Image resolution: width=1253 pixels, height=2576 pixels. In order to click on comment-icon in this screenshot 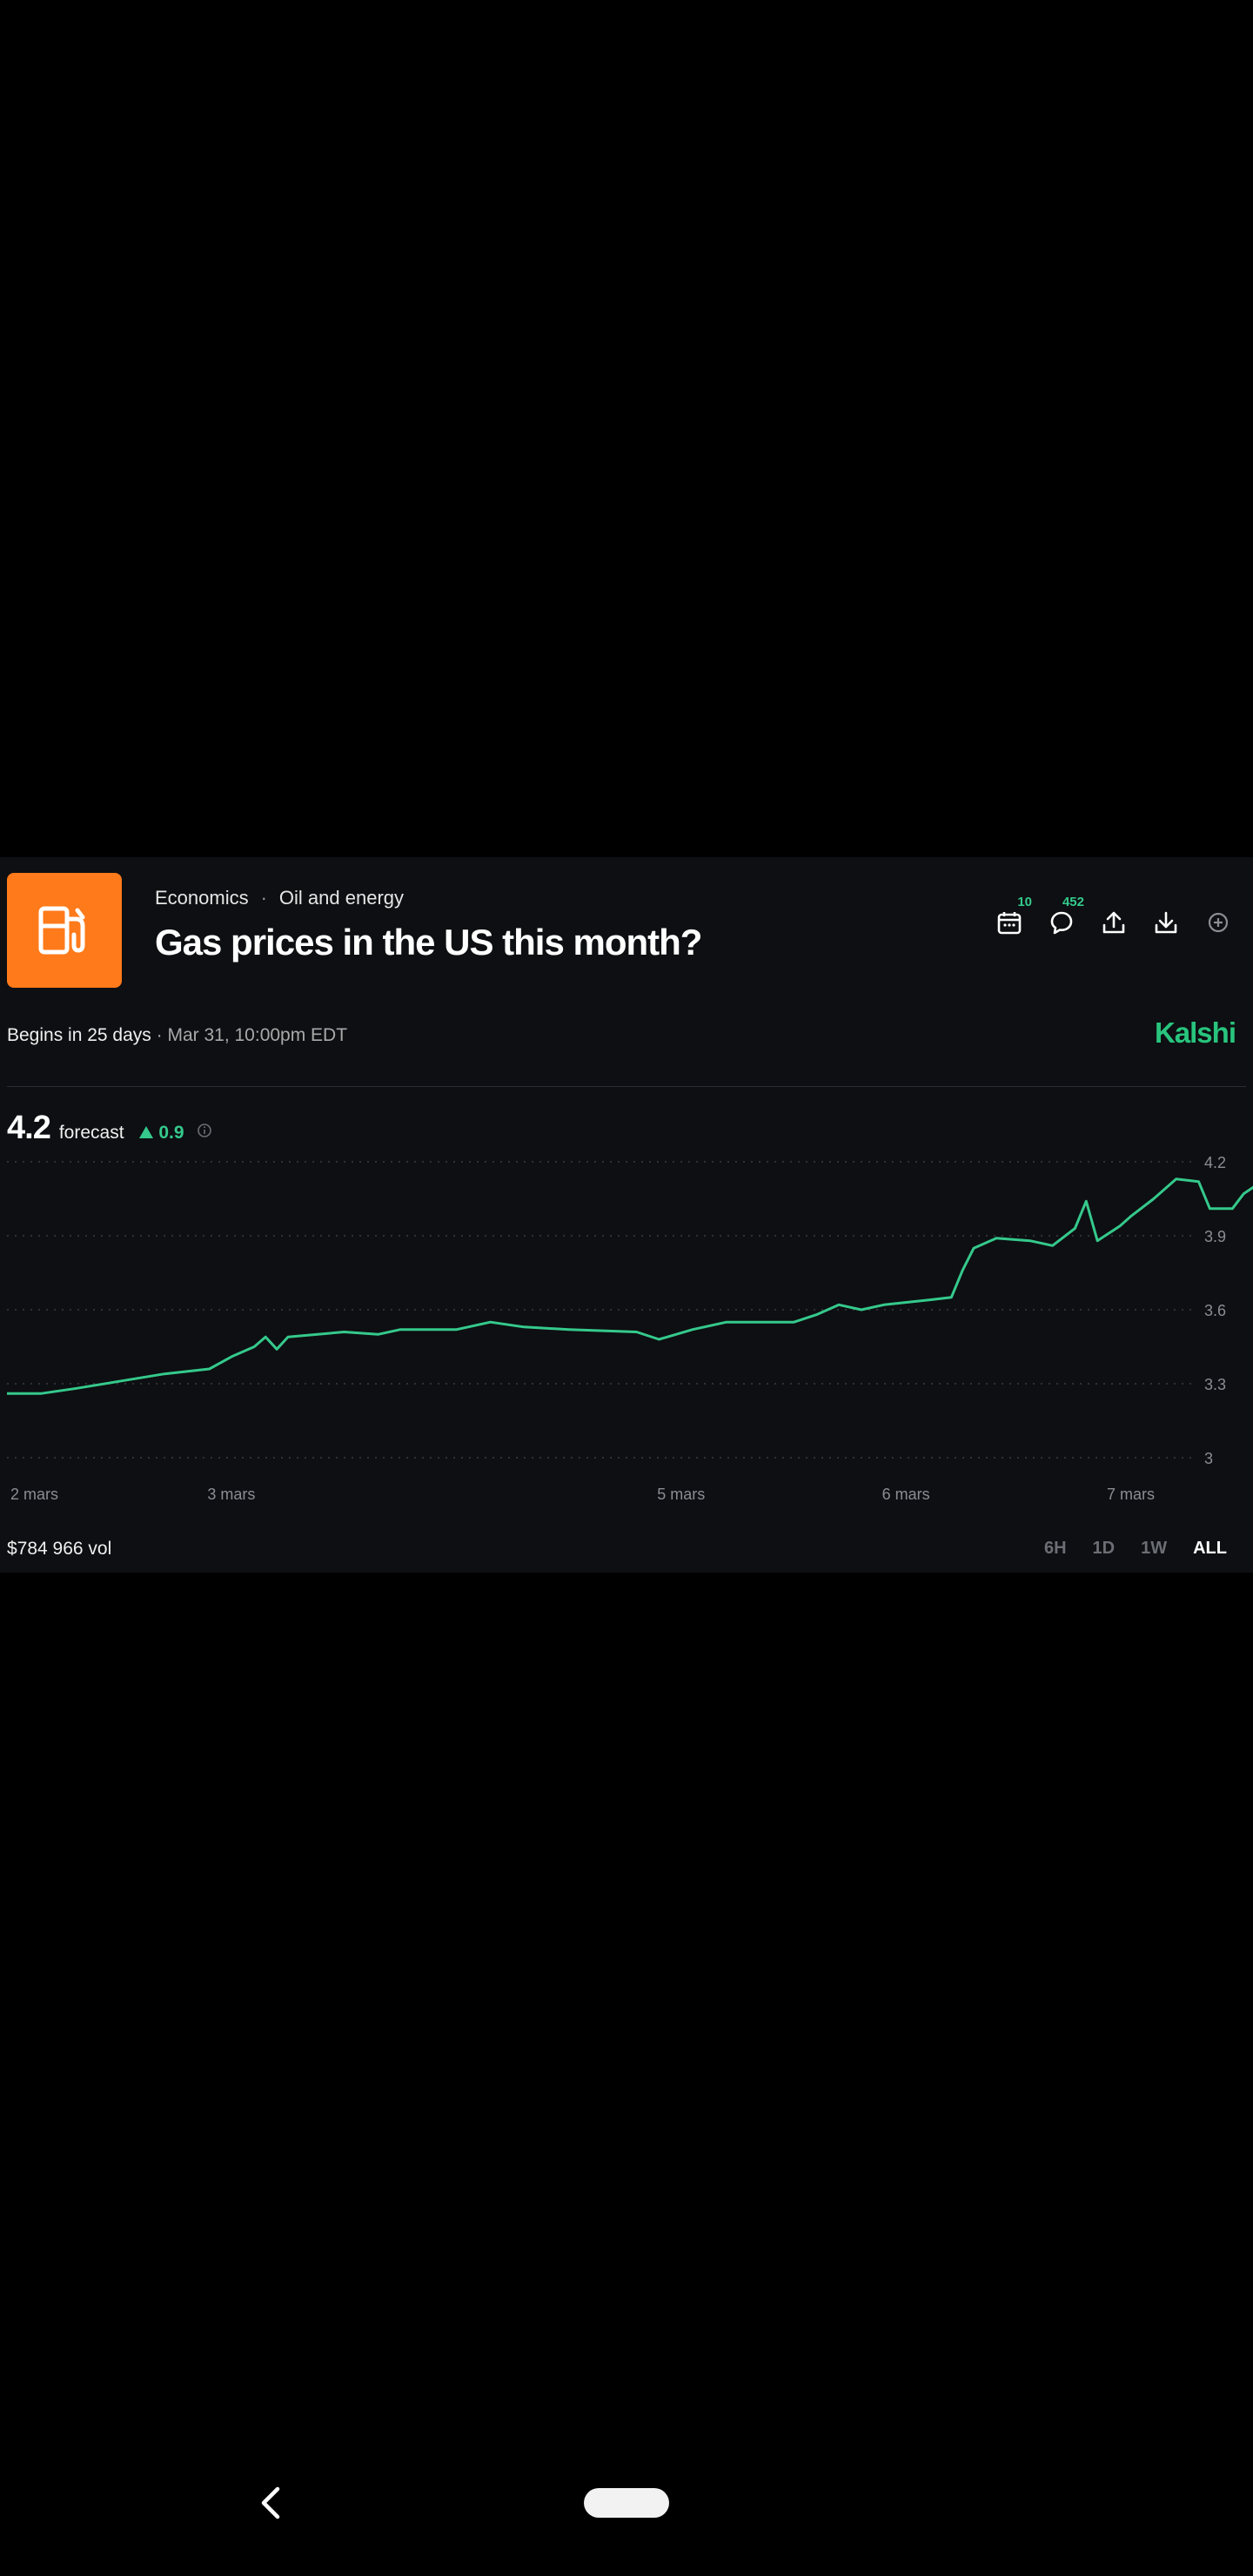, I will do `click(1061, 923)`.